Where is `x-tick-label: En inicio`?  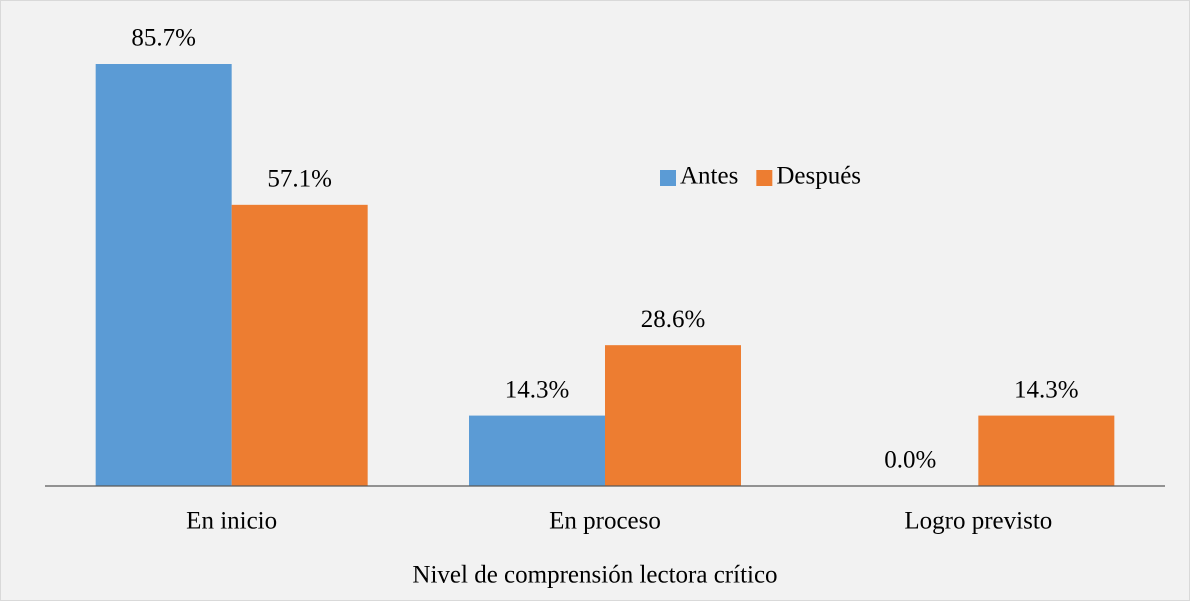 x-tick-label: En inicio is located at coordinates (231, 521).